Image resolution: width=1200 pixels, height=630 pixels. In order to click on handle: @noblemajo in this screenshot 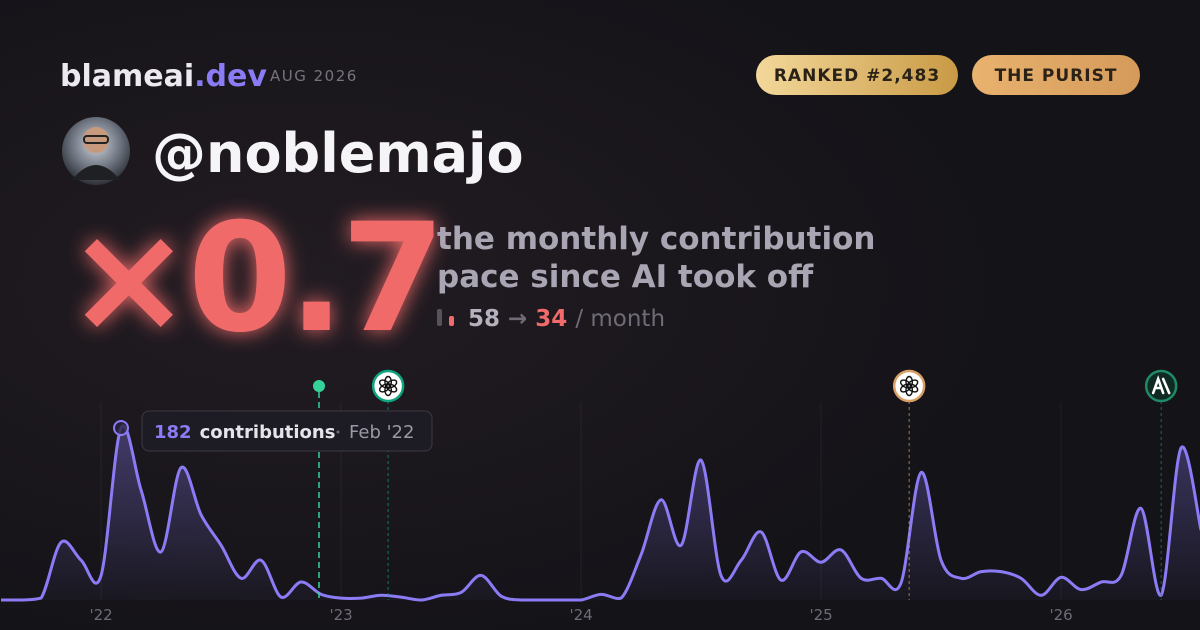, I will do `click(338, 153)`.